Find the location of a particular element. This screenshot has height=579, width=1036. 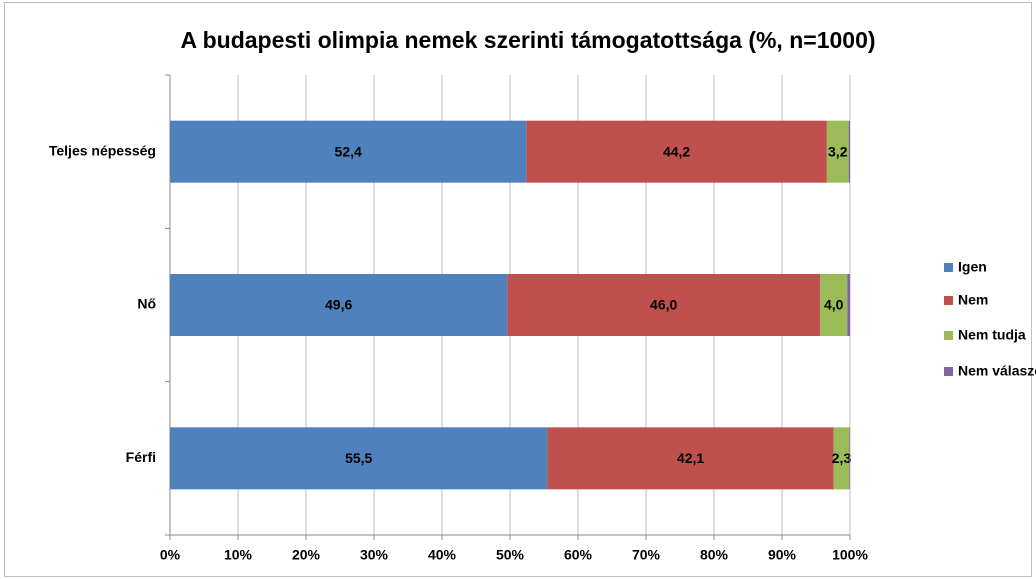

data-label: 52,4 is located at coordinates (348, 151).